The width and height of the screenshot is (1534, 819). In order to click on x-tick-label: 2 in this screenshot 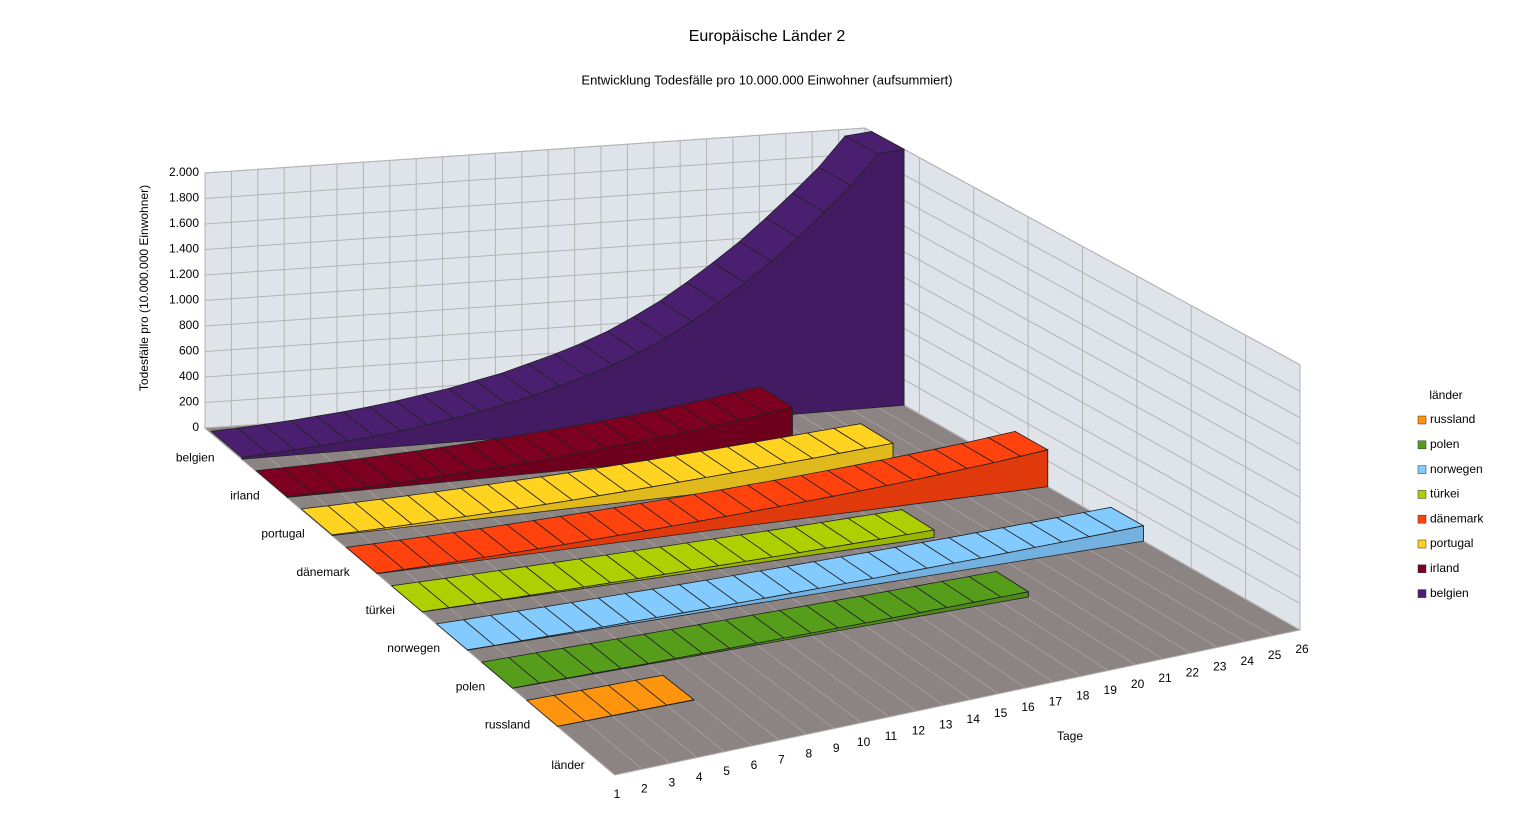, I will do `click(644, 788)`.